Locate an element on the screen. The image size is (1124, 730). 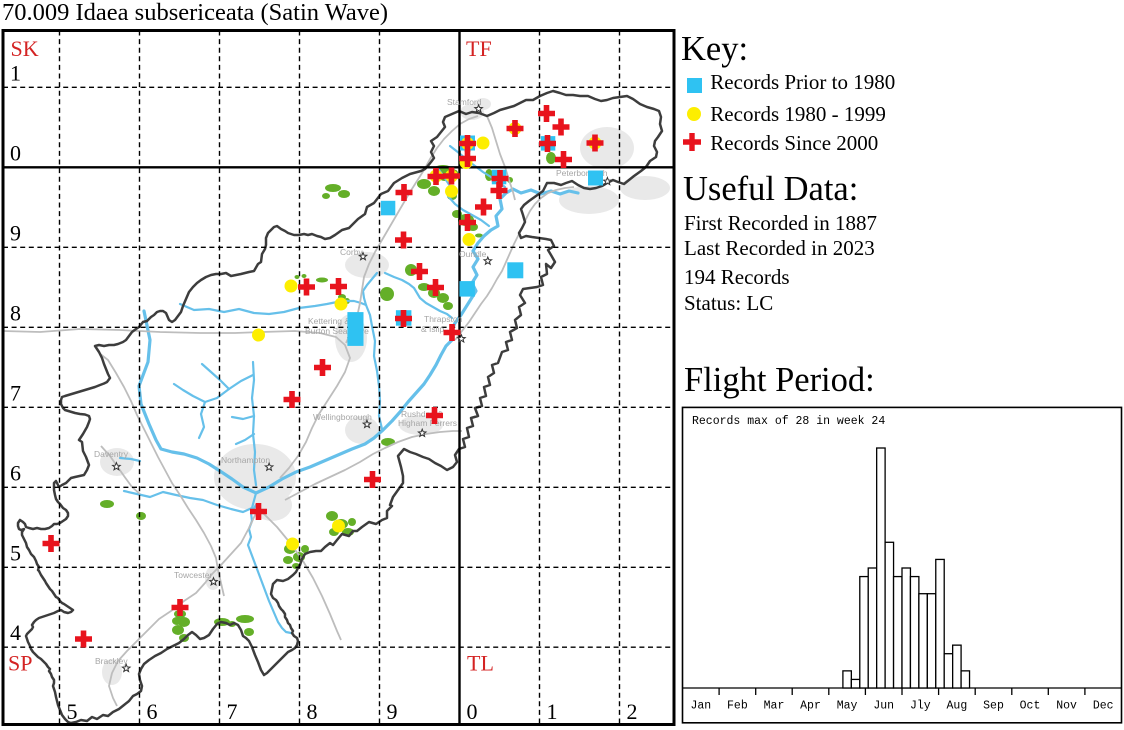
svg-text: Dec is located at coordinates (1103, 706).